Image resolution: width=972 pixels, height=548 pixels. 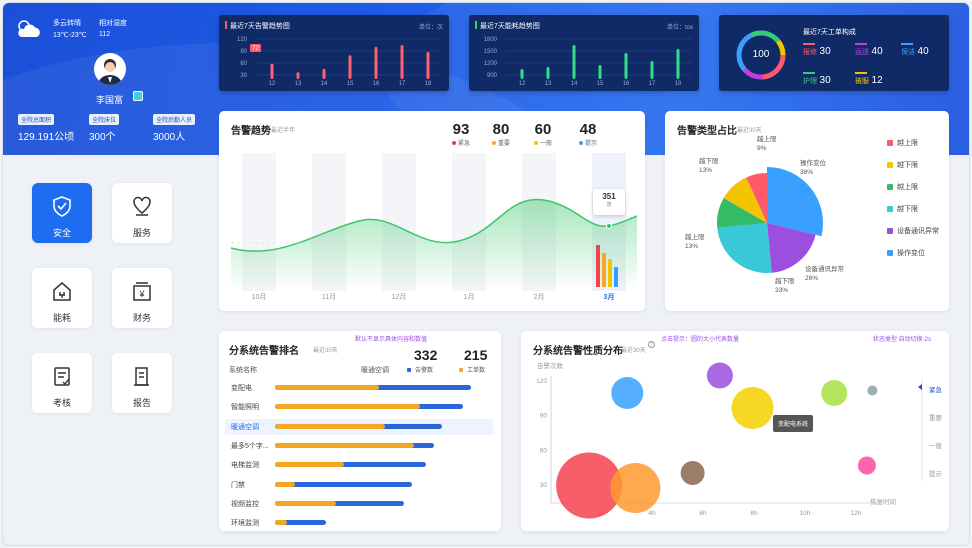 I want to click on ranking-row: 门禁, so click(x=359, y=485).